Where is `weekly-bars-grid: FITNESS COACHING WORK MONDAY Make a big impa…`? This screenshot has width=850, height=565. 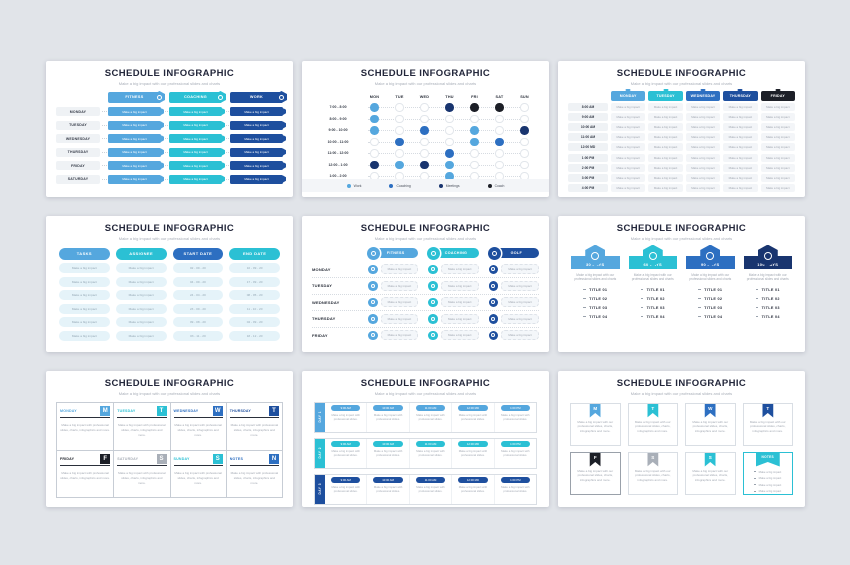
weekly-bars-grid: FITNESS COACHING WORK MONDAY Make a big impa… is located at coordinates (171, 137).